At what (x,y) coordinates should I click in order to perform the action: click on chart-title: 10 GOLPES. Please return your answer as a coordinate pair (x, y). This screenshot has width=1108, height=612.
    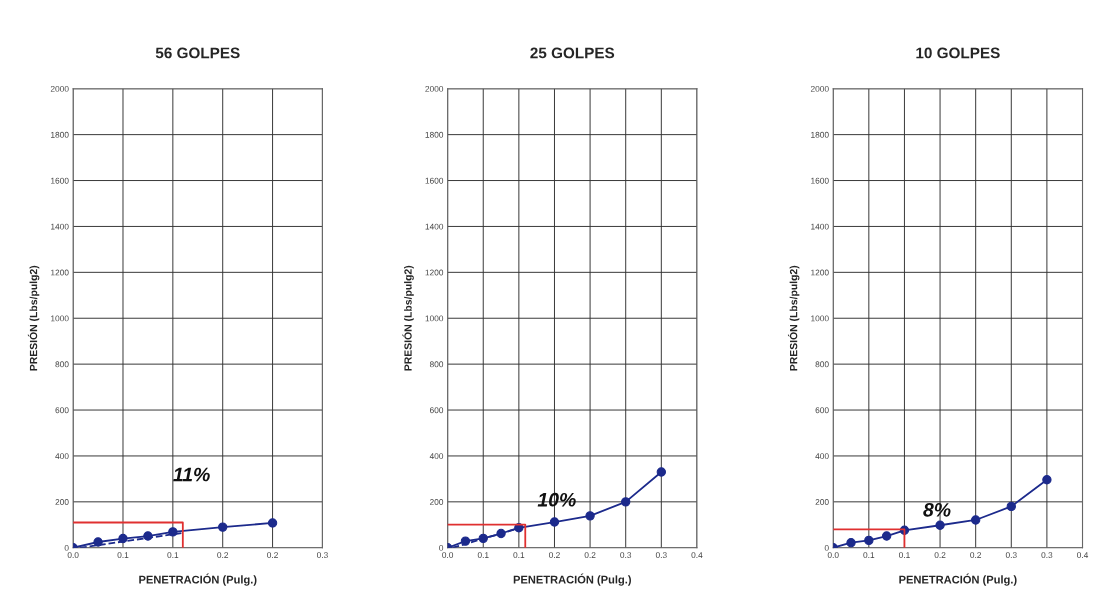
    Looking at the image, I should click on (958, 53).